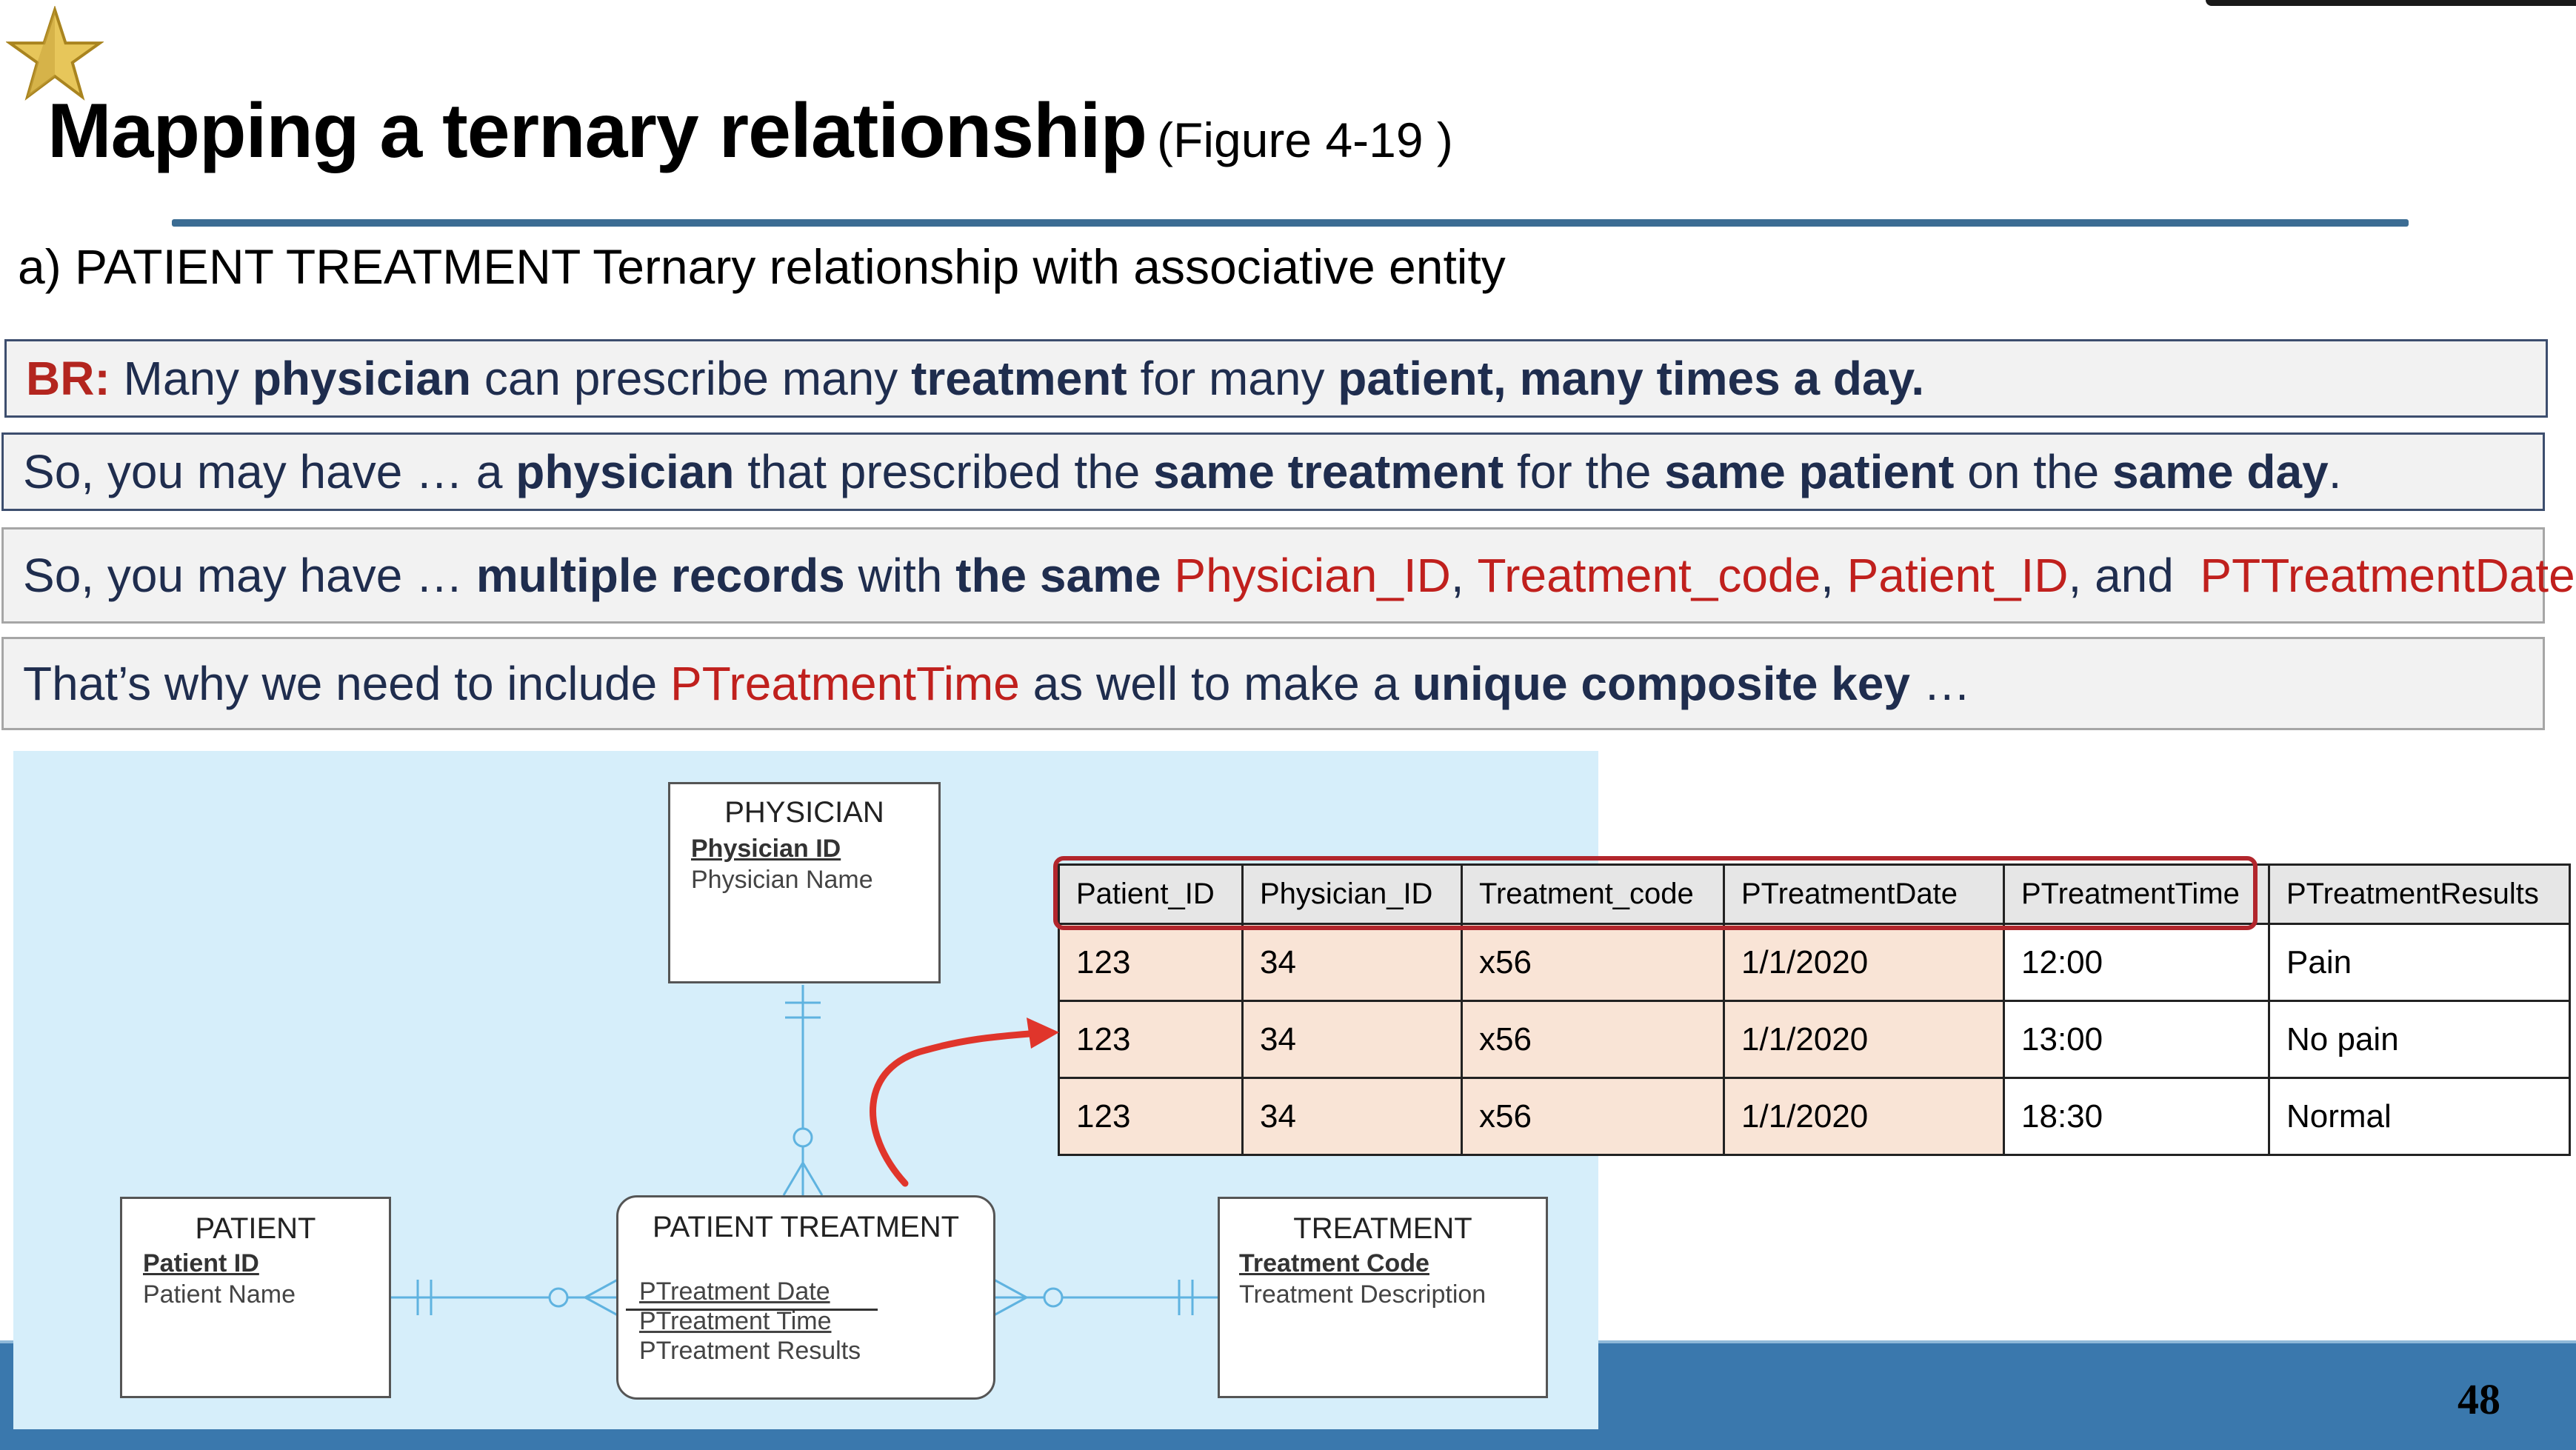 The width and height of the screenshot is (2576, 1450). Describe the element at coordinates (2478, 1399) in the screenshot. I see `page-number: 48` at that location.